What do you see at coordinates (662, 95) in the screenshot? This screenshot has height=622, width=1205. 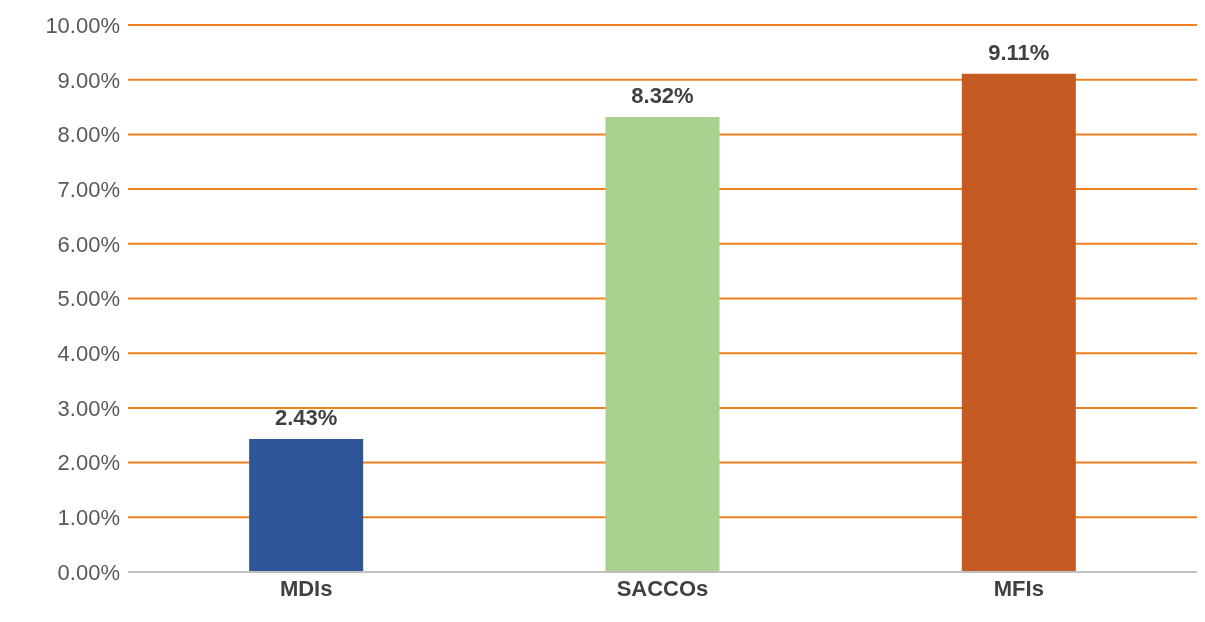 I see `data-label: 8.32%` at bounding box center [662, 95].